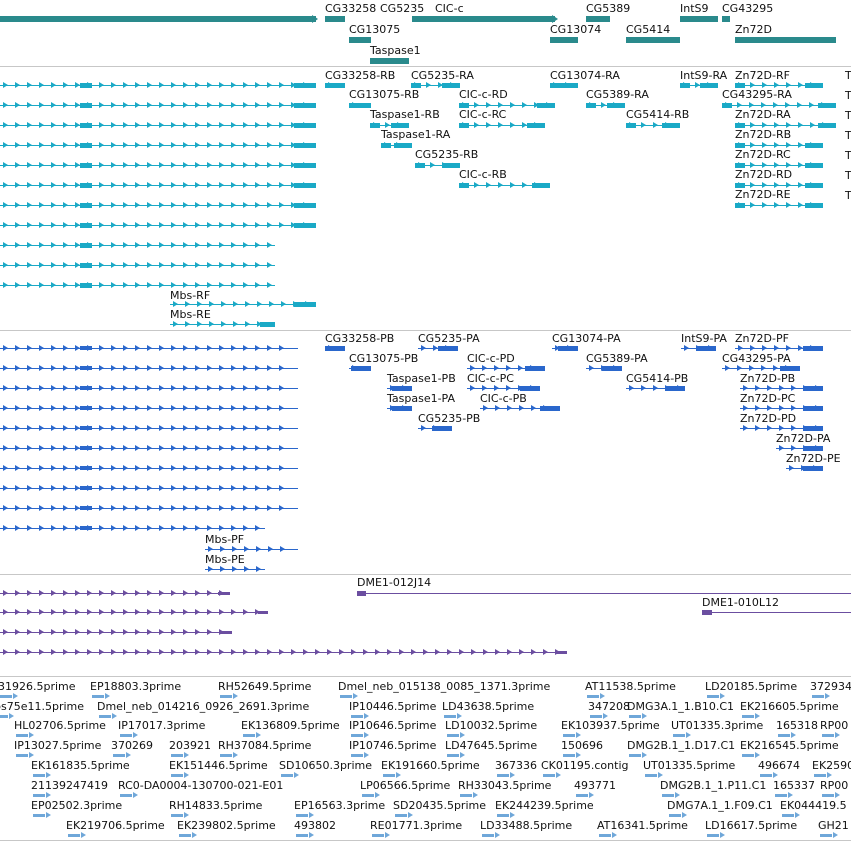 Image resolution: width=851 pixels, height=842 pixels. I want to click on protein-label: IntS9-PA, so click(704, 338).